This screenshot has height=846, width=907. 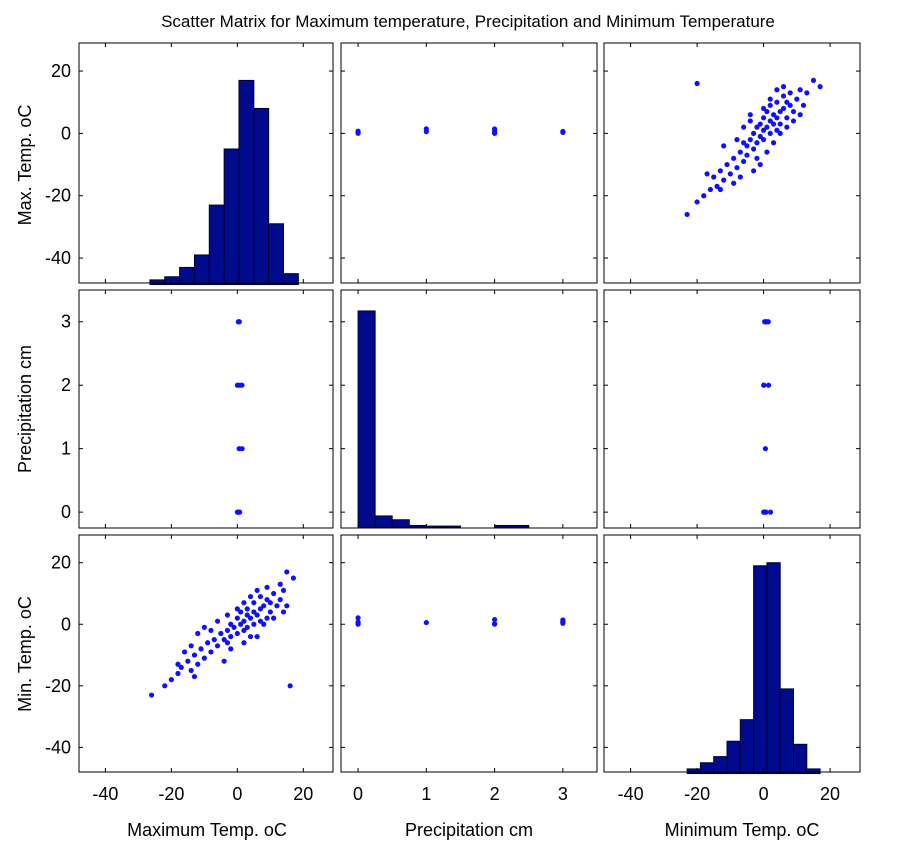 What do you see at coordinates (426, 794) in the screenshot?
I see `x-tick-label: 1` at bounding box center [426, 794].